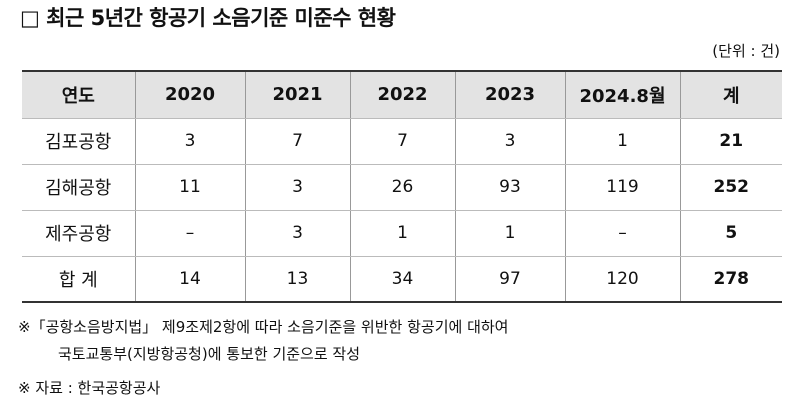  I want to click on cell: 119, so click(622, 187).